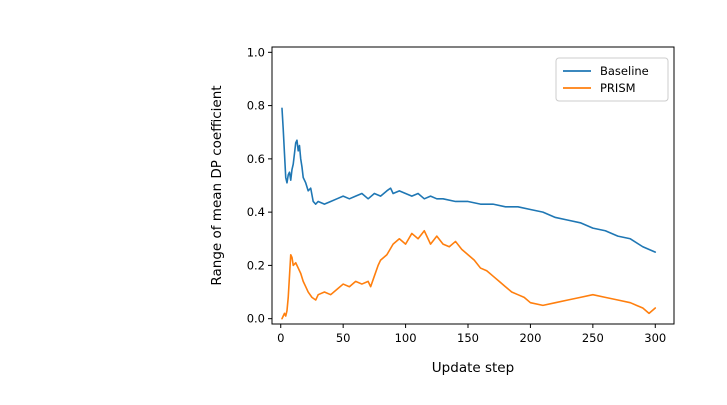  Describe the element at coordinates (256, 319) in the screenshot. I see `y-tick-label: 0.0` at that location.